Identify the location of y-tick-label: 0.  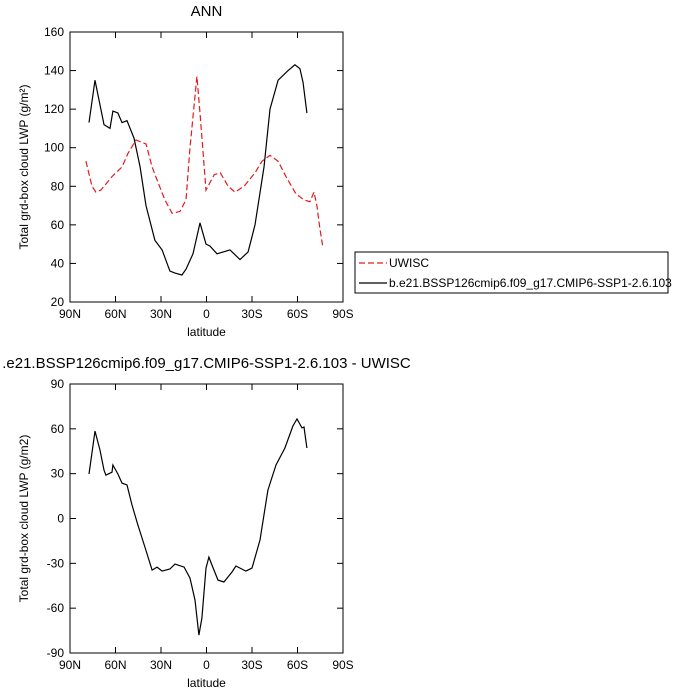
(60, 519).